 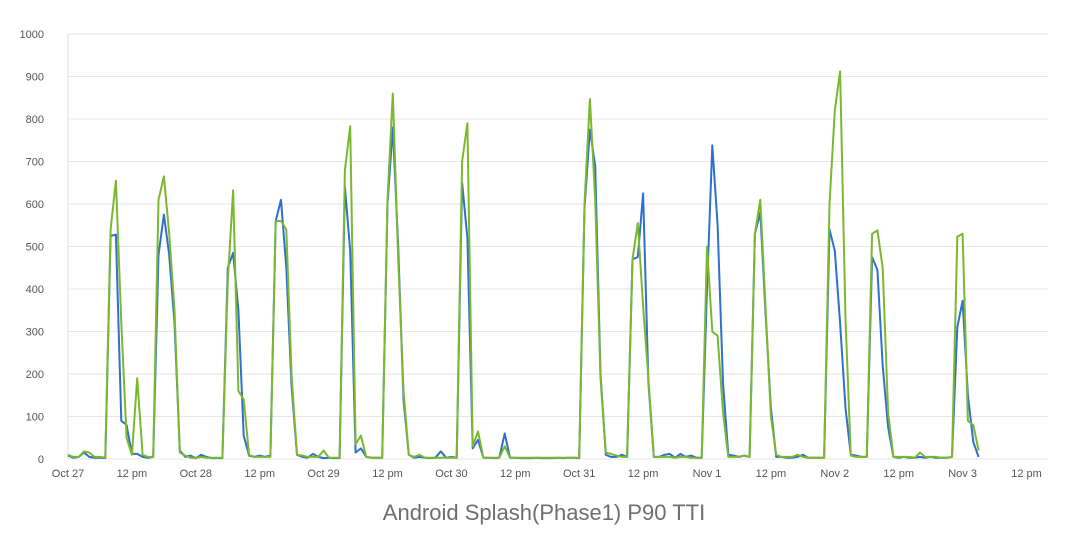 I want to click on x-tick-label: Nov 2, so click(x=834, y=474).